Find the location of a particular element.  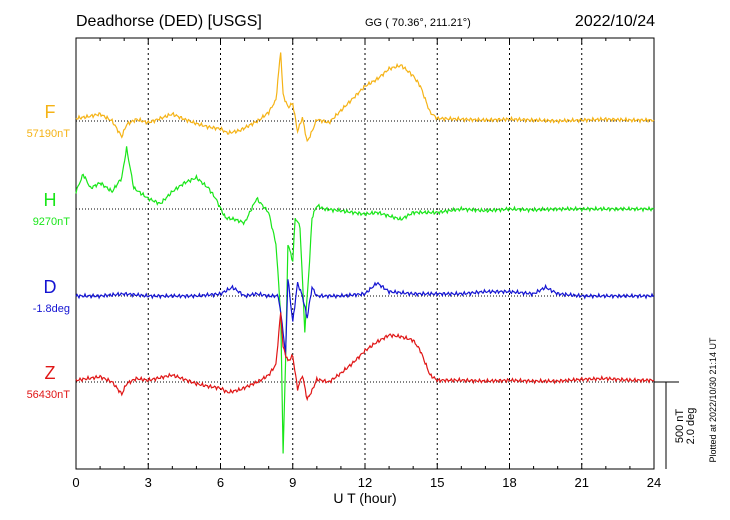

series-baseline-value-D: -1.8deg is located at coordinates (51, 309).